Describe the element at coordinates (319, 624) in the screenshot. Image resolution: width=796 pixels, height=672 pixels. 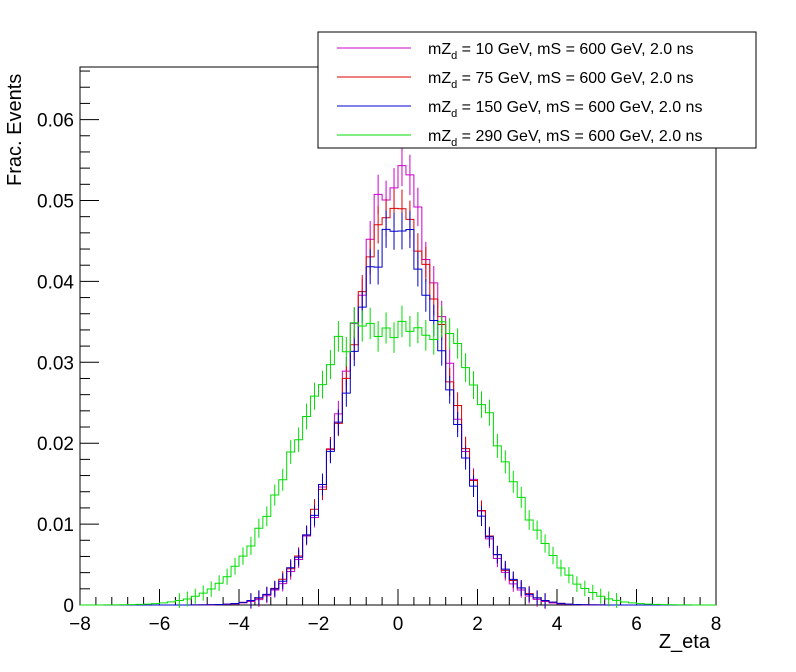
I see `x-tick-label: −2` at that location.